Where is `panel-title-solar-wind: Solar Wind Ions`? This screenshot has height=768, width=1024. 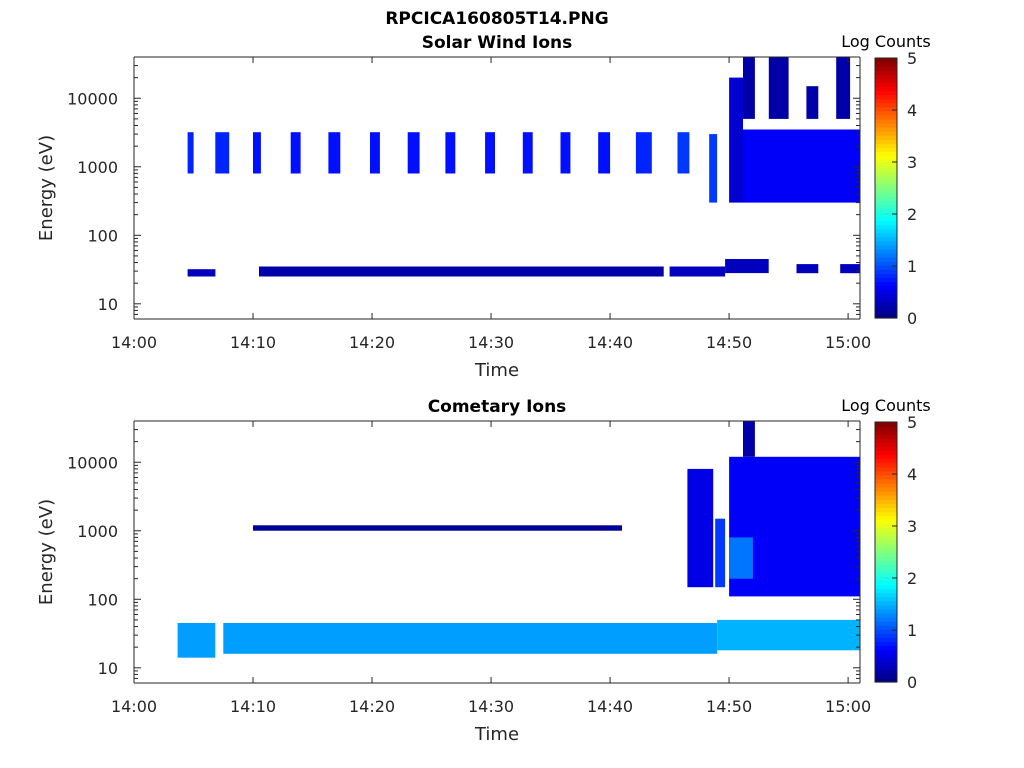 panel-title-solar-wind: Solar Wind Ions is located at coordinates (497, 43).